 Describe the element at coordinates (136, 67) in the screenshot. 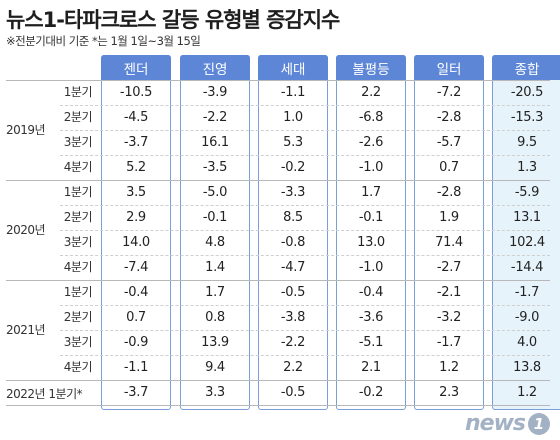

I see `column-header: 젠더` at that location.